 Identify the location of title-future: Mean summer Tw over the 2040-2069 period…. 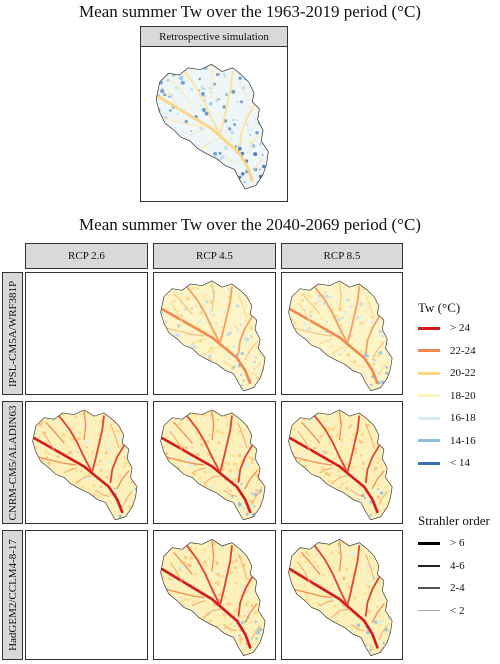
(250, 224).